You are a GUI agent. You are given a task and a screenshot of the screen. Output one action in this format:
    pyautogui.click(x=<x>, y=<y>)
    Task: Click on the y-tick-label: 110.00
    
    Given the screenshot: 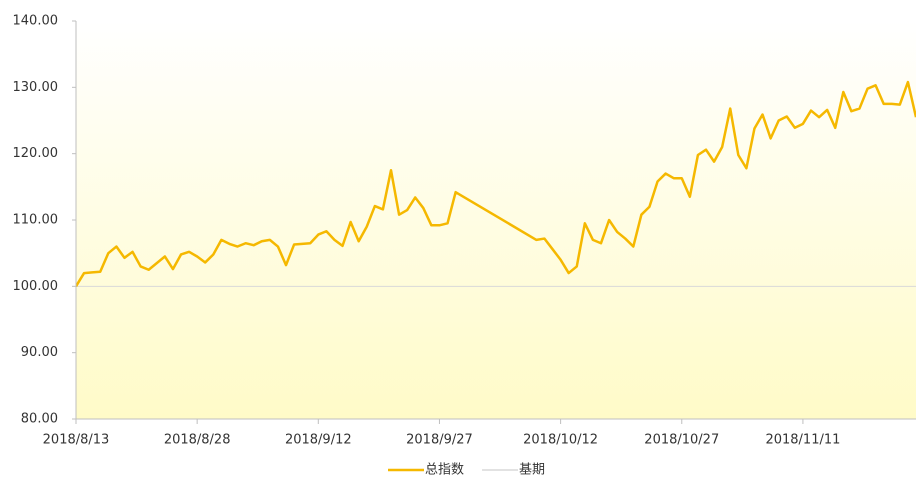 What is the action you would take?
    pyautogui.click(x=36, y=220)
    